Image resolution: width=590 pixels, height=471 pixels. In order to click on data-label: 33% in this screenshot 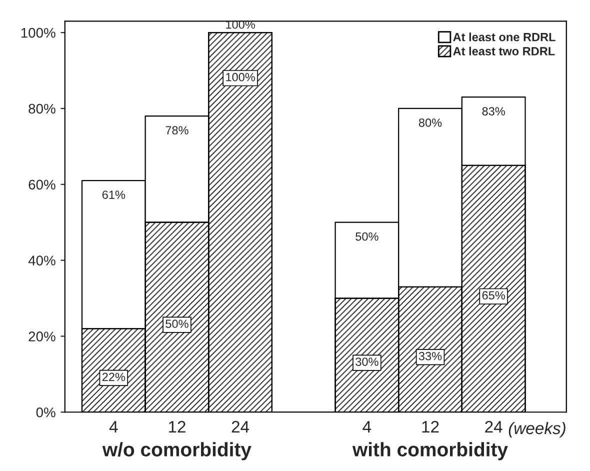, I will do `click(430, 356)`.